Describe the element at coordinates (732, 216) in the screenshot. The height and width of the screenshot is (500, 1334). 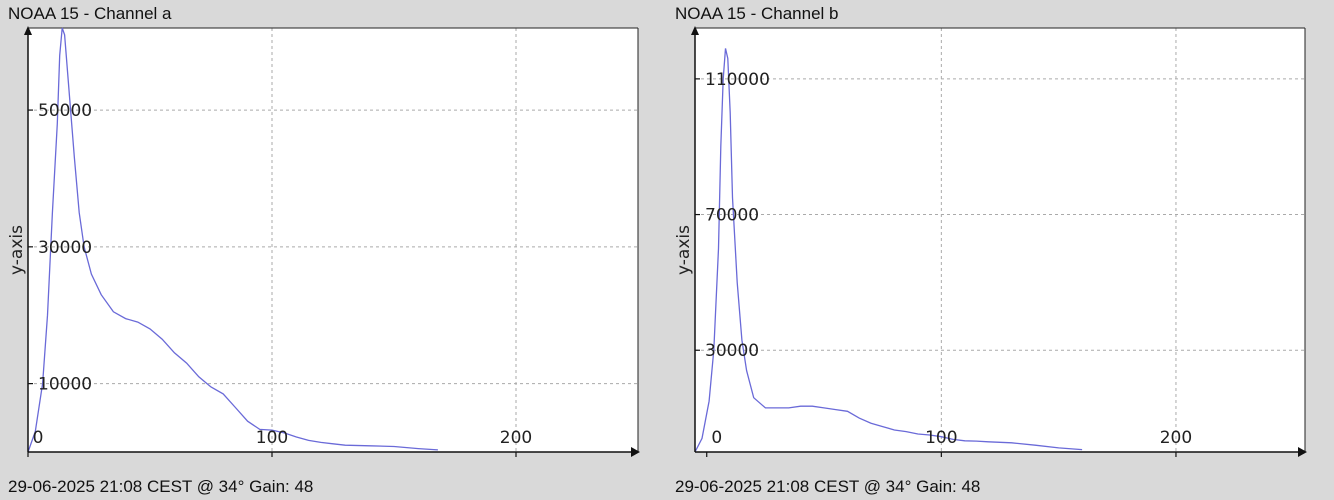
I see `y-tick-label: 70000` at that location.